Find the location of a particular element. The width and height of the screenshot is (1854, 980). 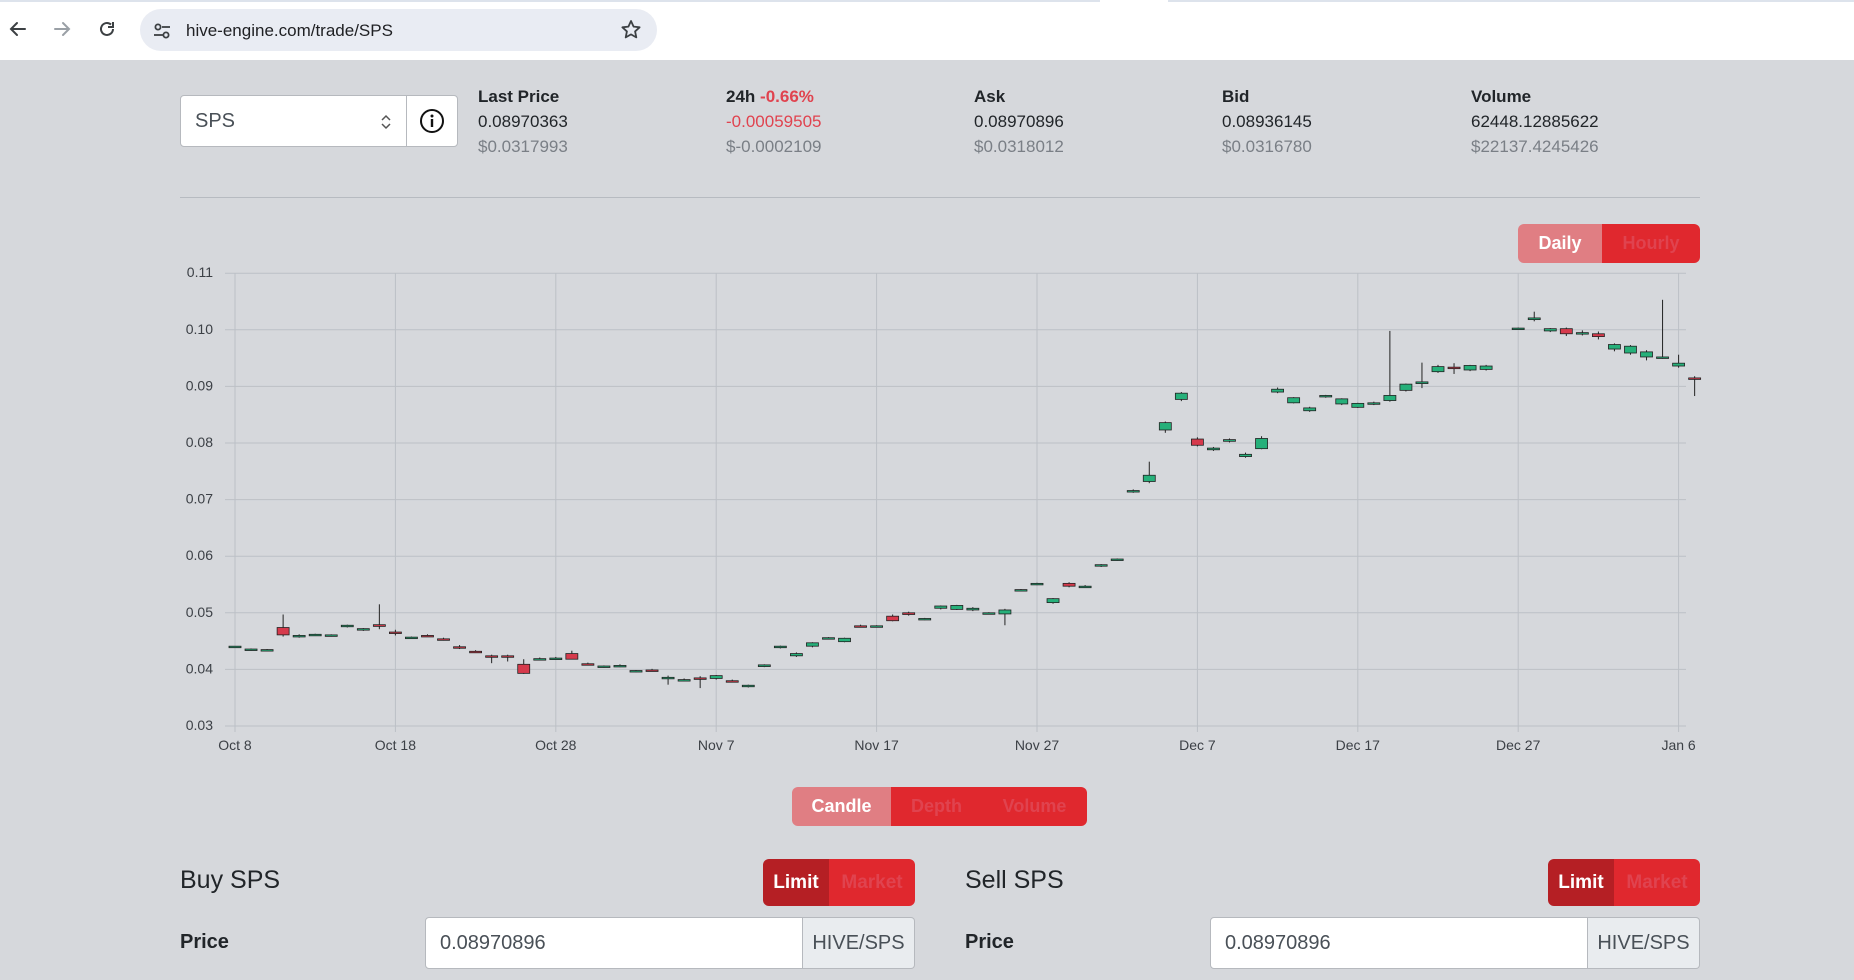

site-settings-icon is located at coordinates (162, 31).